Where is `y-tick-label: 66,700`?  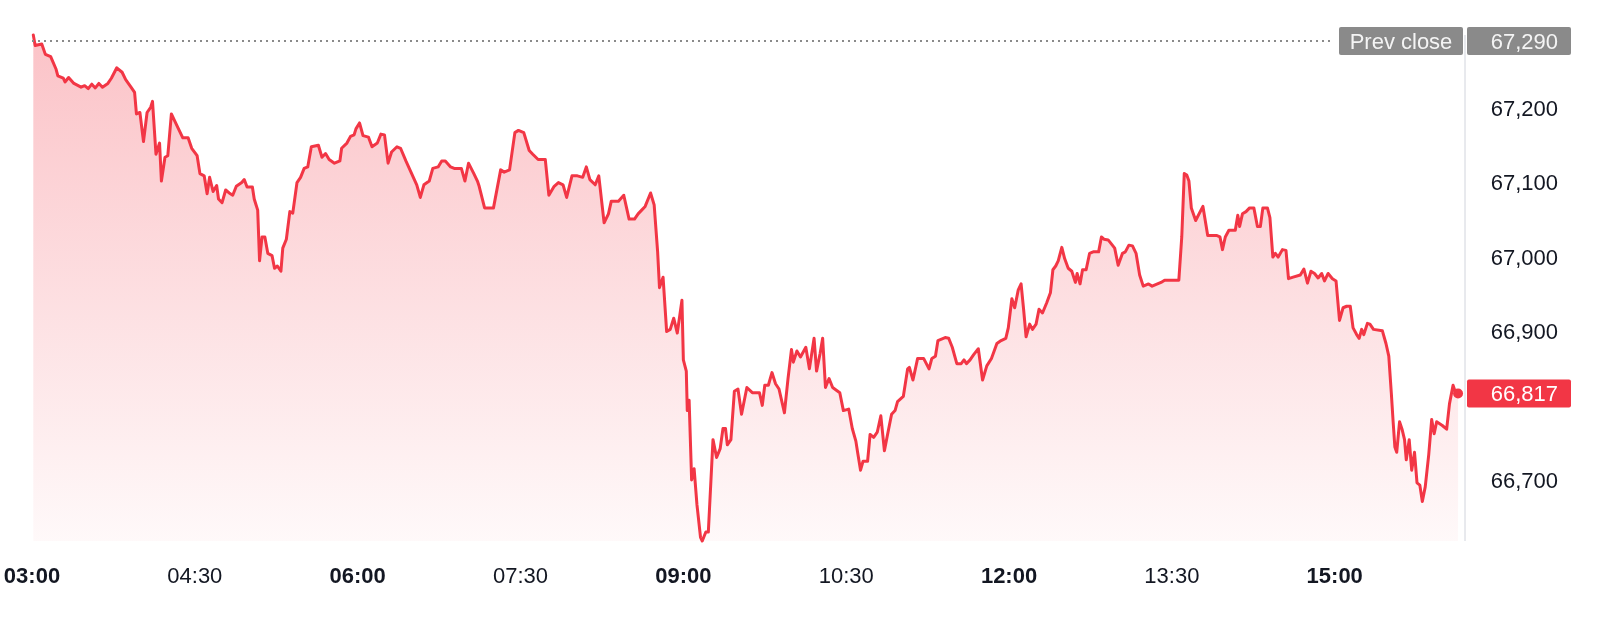 y-tick-label: 66,700 is located at coordinates (1524, 481).